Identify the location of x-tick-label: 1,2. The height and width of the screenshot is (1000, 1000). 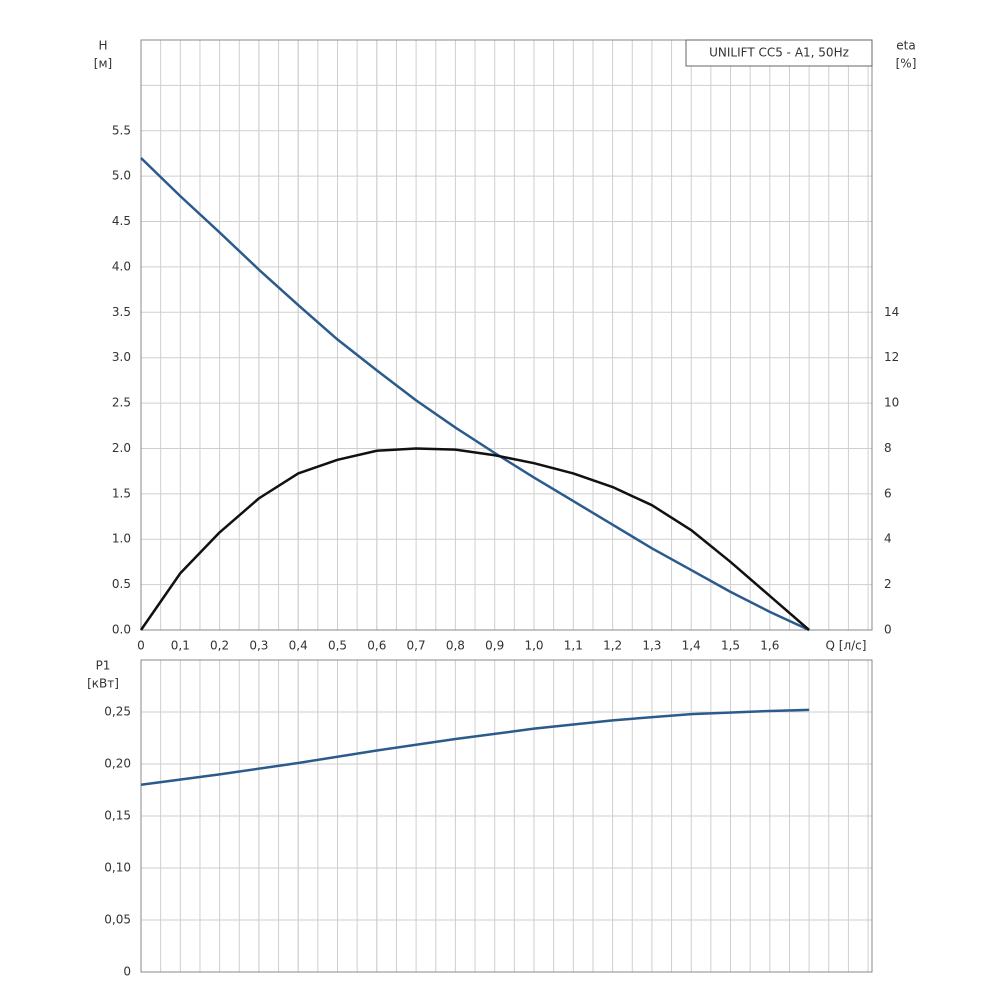
(612, 646).